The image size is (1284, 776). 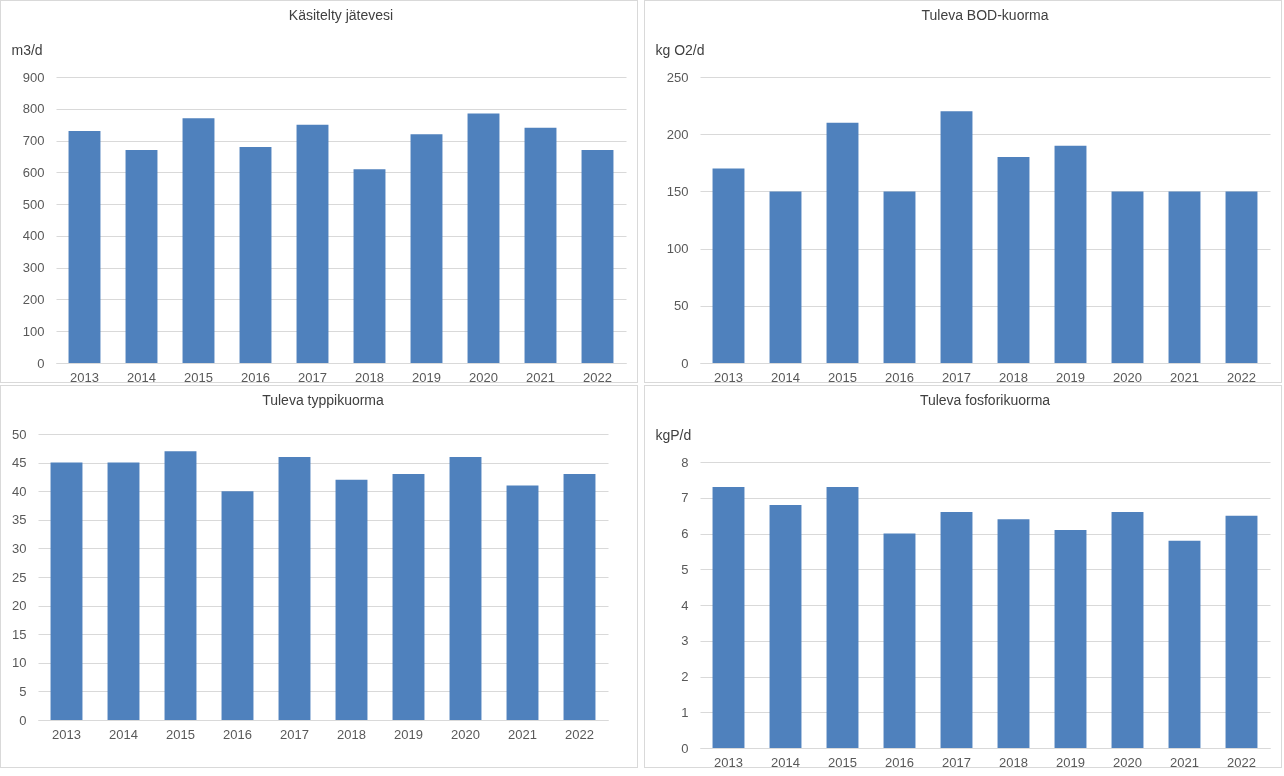 I want to click on chart-title: Tuleva typpikuorma, so click(x=323, y=400).